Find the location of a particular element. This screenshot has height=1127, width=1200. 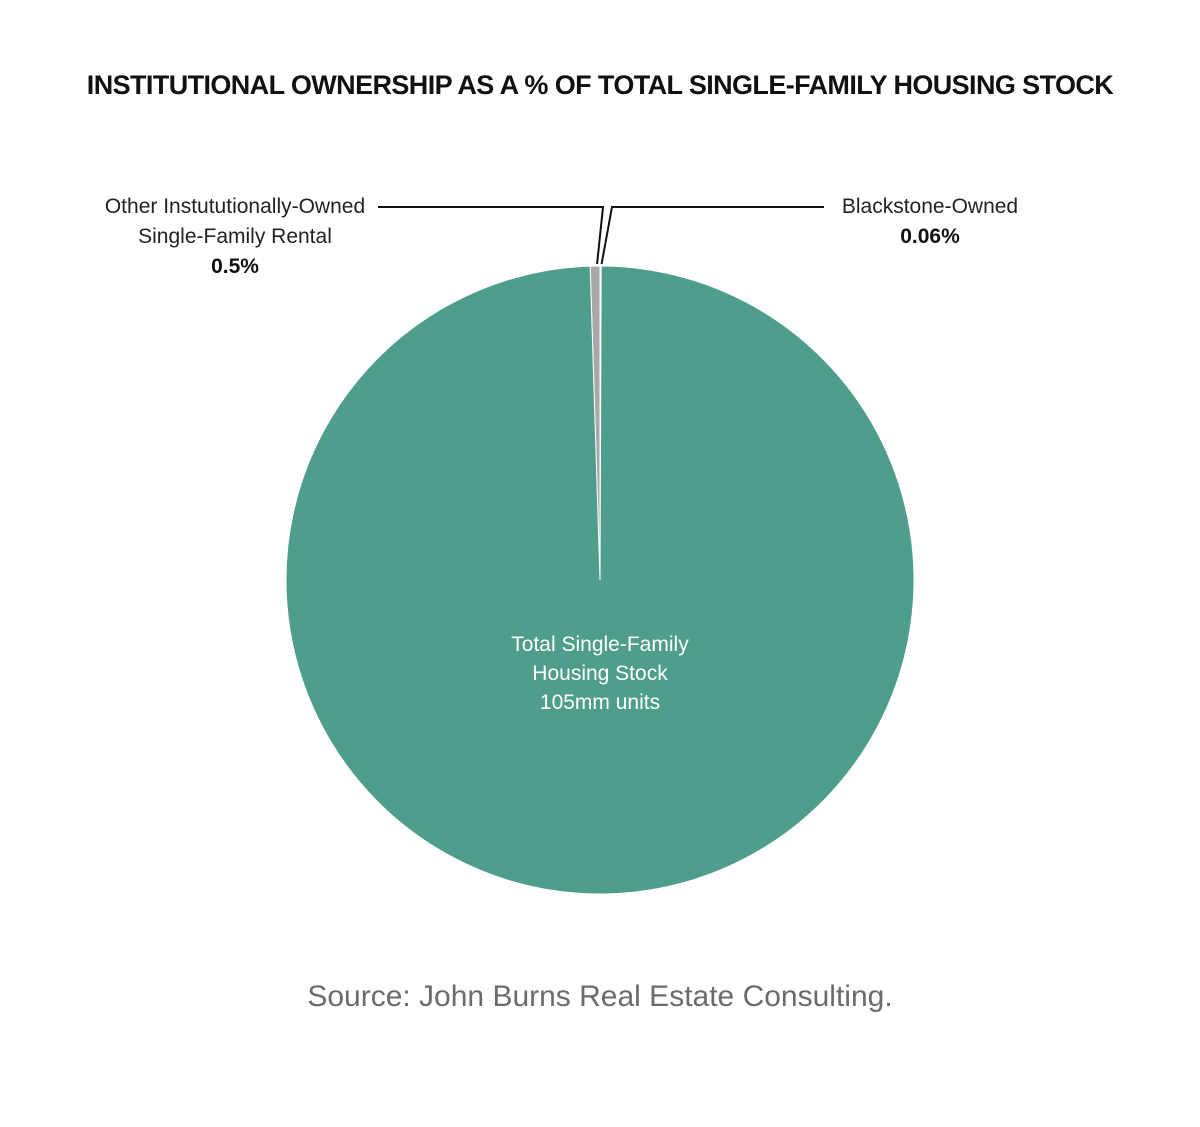

label-total-line2: Housing Stock is located at coordinates (600, 673).